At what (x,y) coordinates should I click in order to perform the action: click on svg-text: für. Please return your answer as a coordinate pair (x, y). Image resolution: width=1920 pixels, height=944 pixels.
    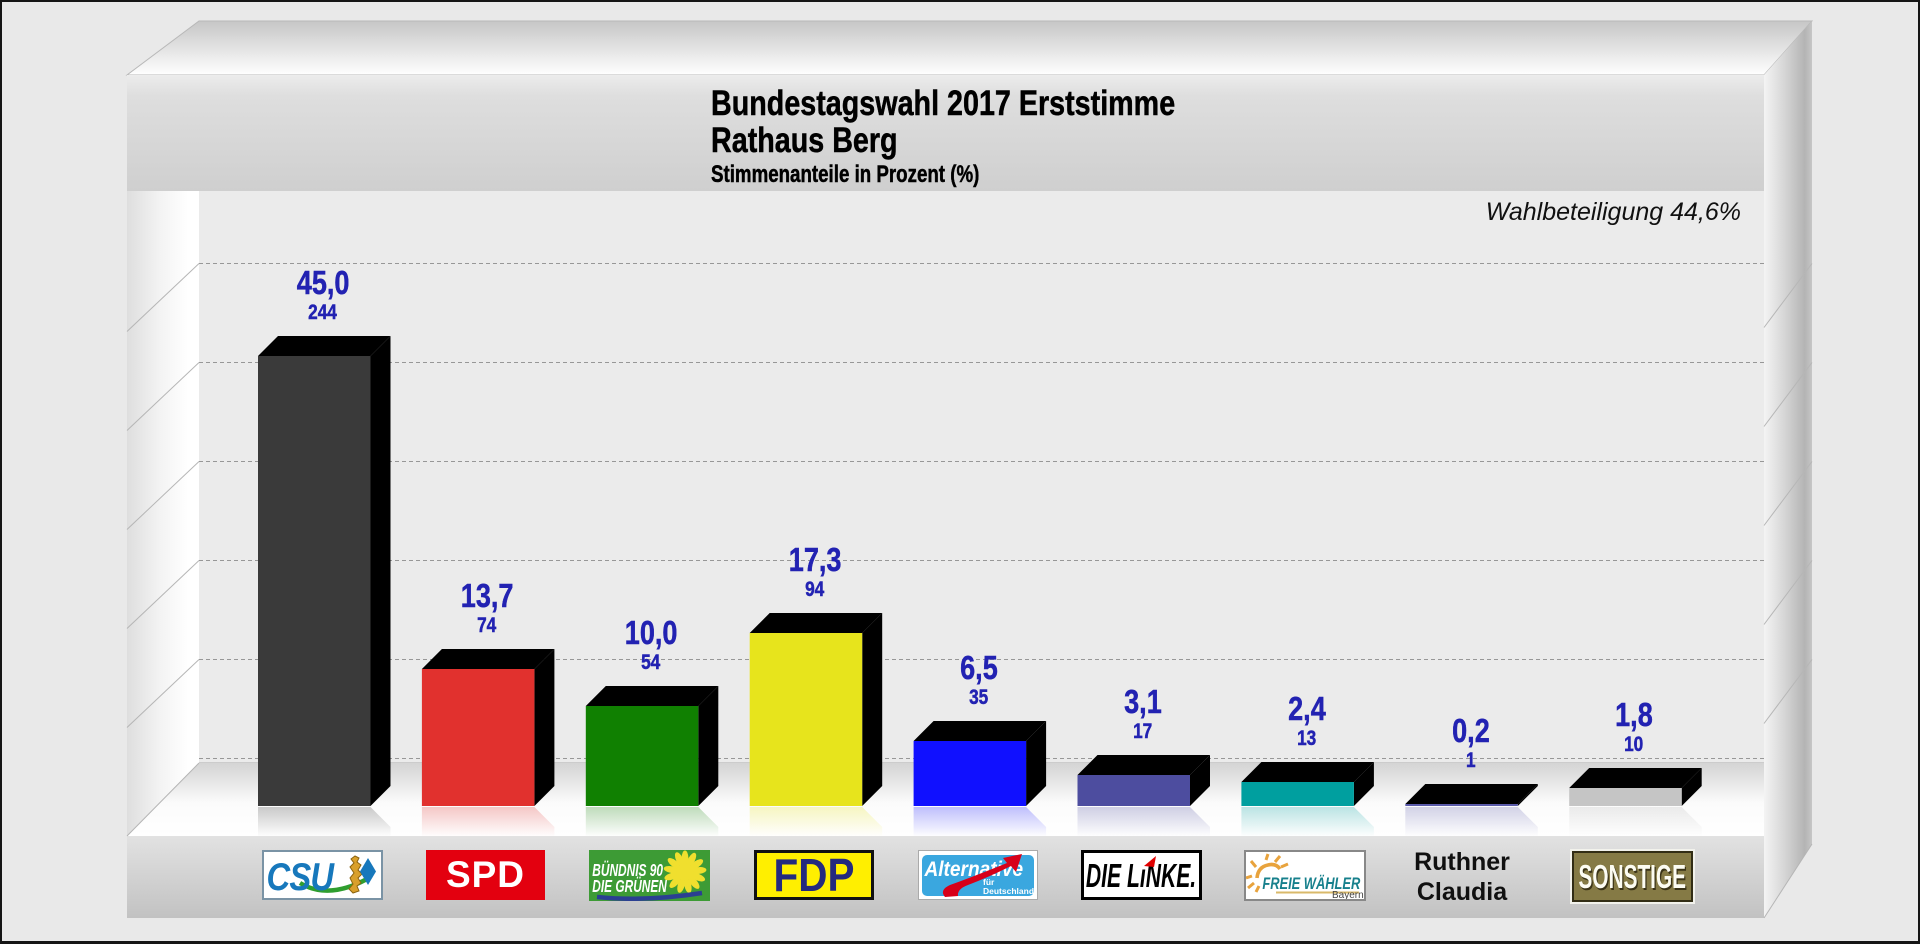
    Looking at the image, I should click on (989, 882).